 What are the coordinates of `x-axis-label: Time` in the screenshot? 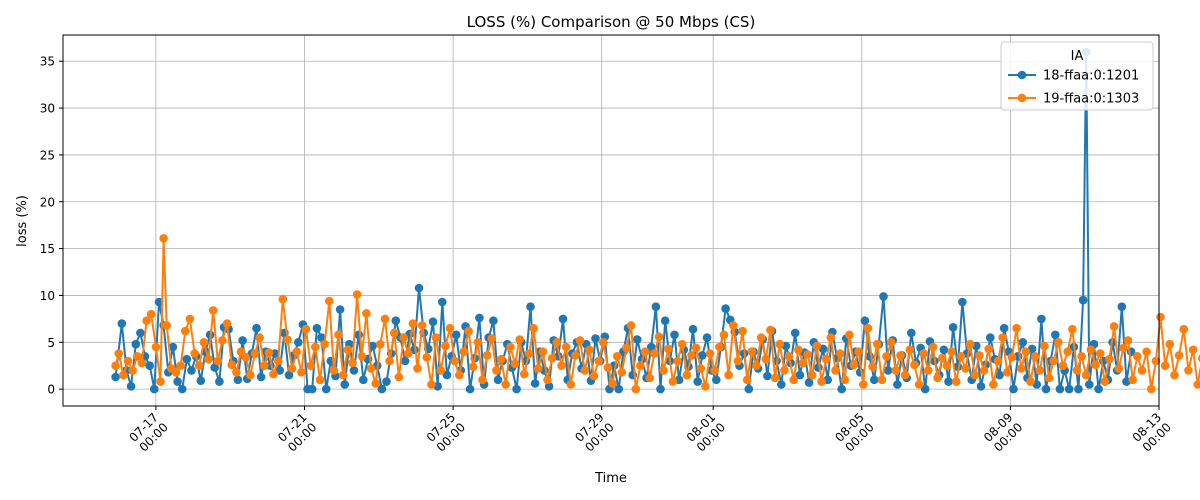 It's located at (610, 478).